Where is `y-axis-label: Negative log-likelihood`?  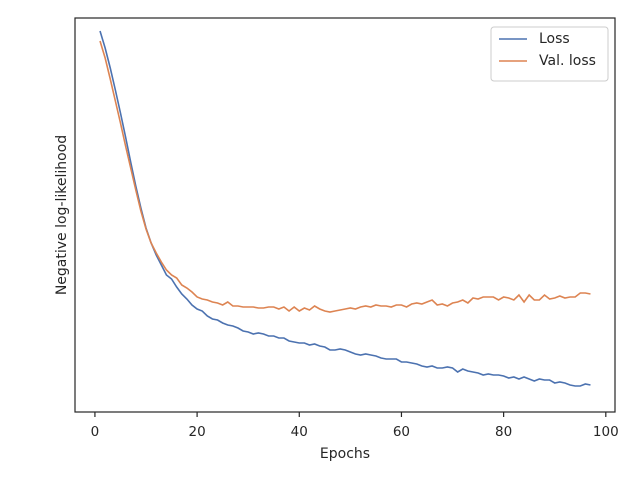
y-axis-label: Negative log-likelihood is located at coordinates (62, 215).